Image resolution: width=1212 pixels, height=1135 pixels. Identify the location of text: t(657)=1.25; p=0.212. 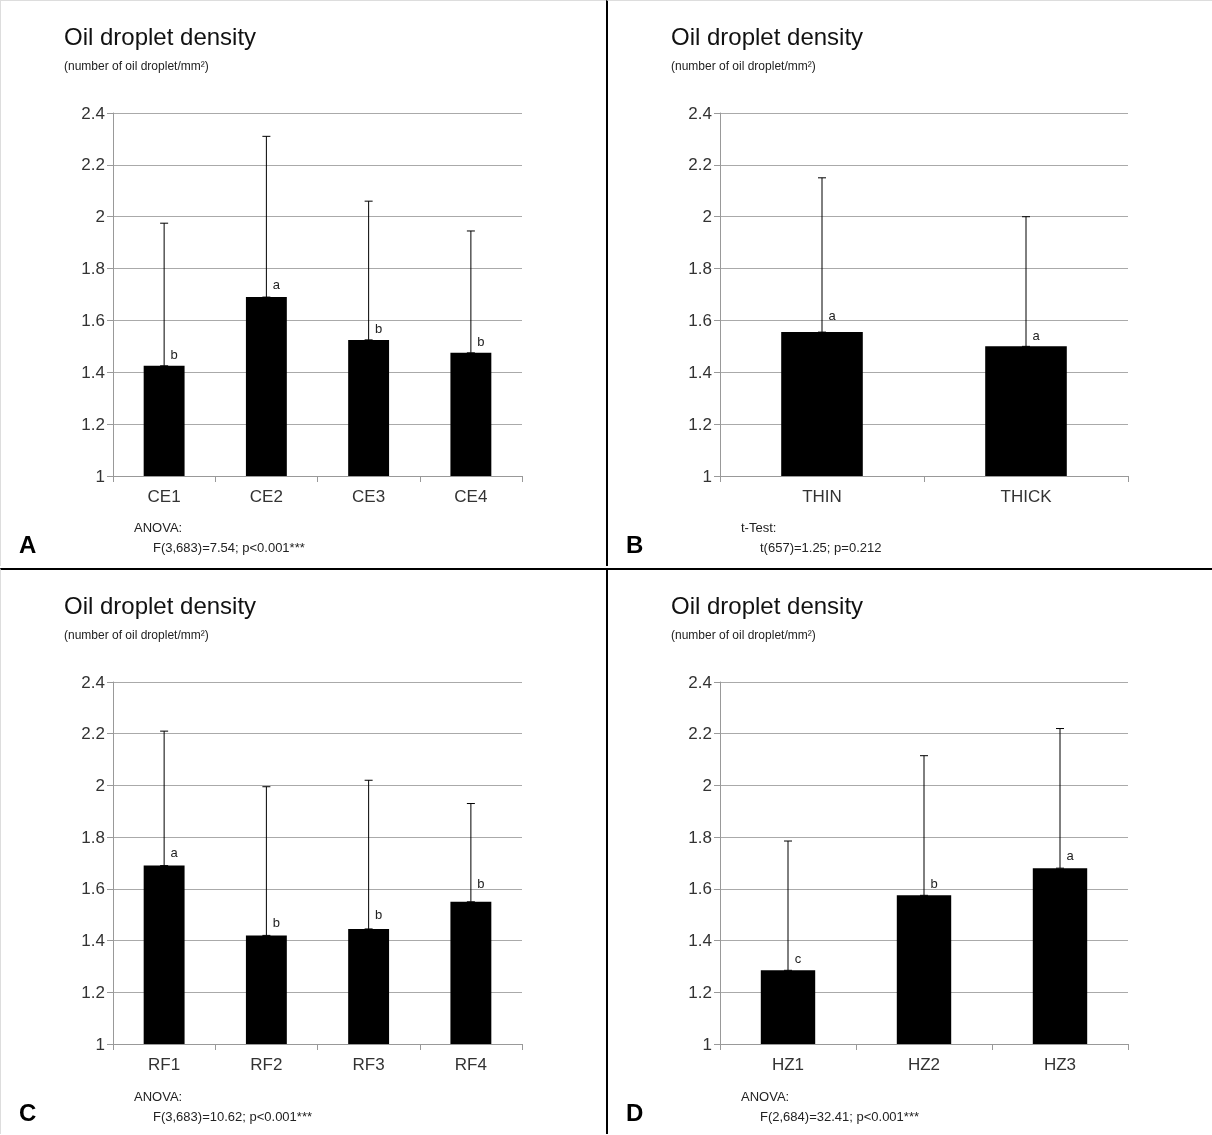
(821, 547).